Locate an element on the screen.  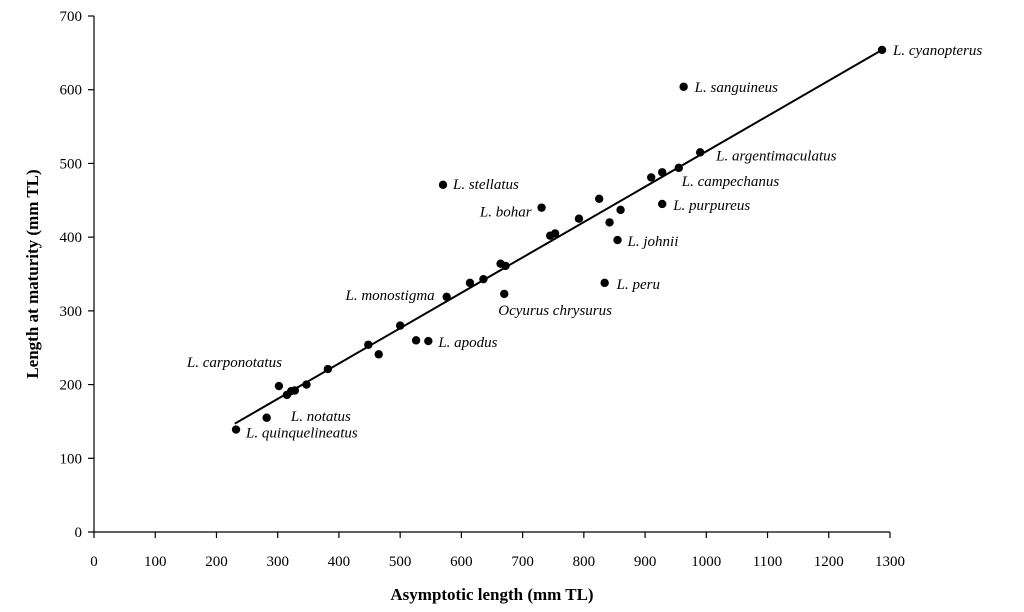
x-tick-label: 700 is located at coordinates (522, 562).